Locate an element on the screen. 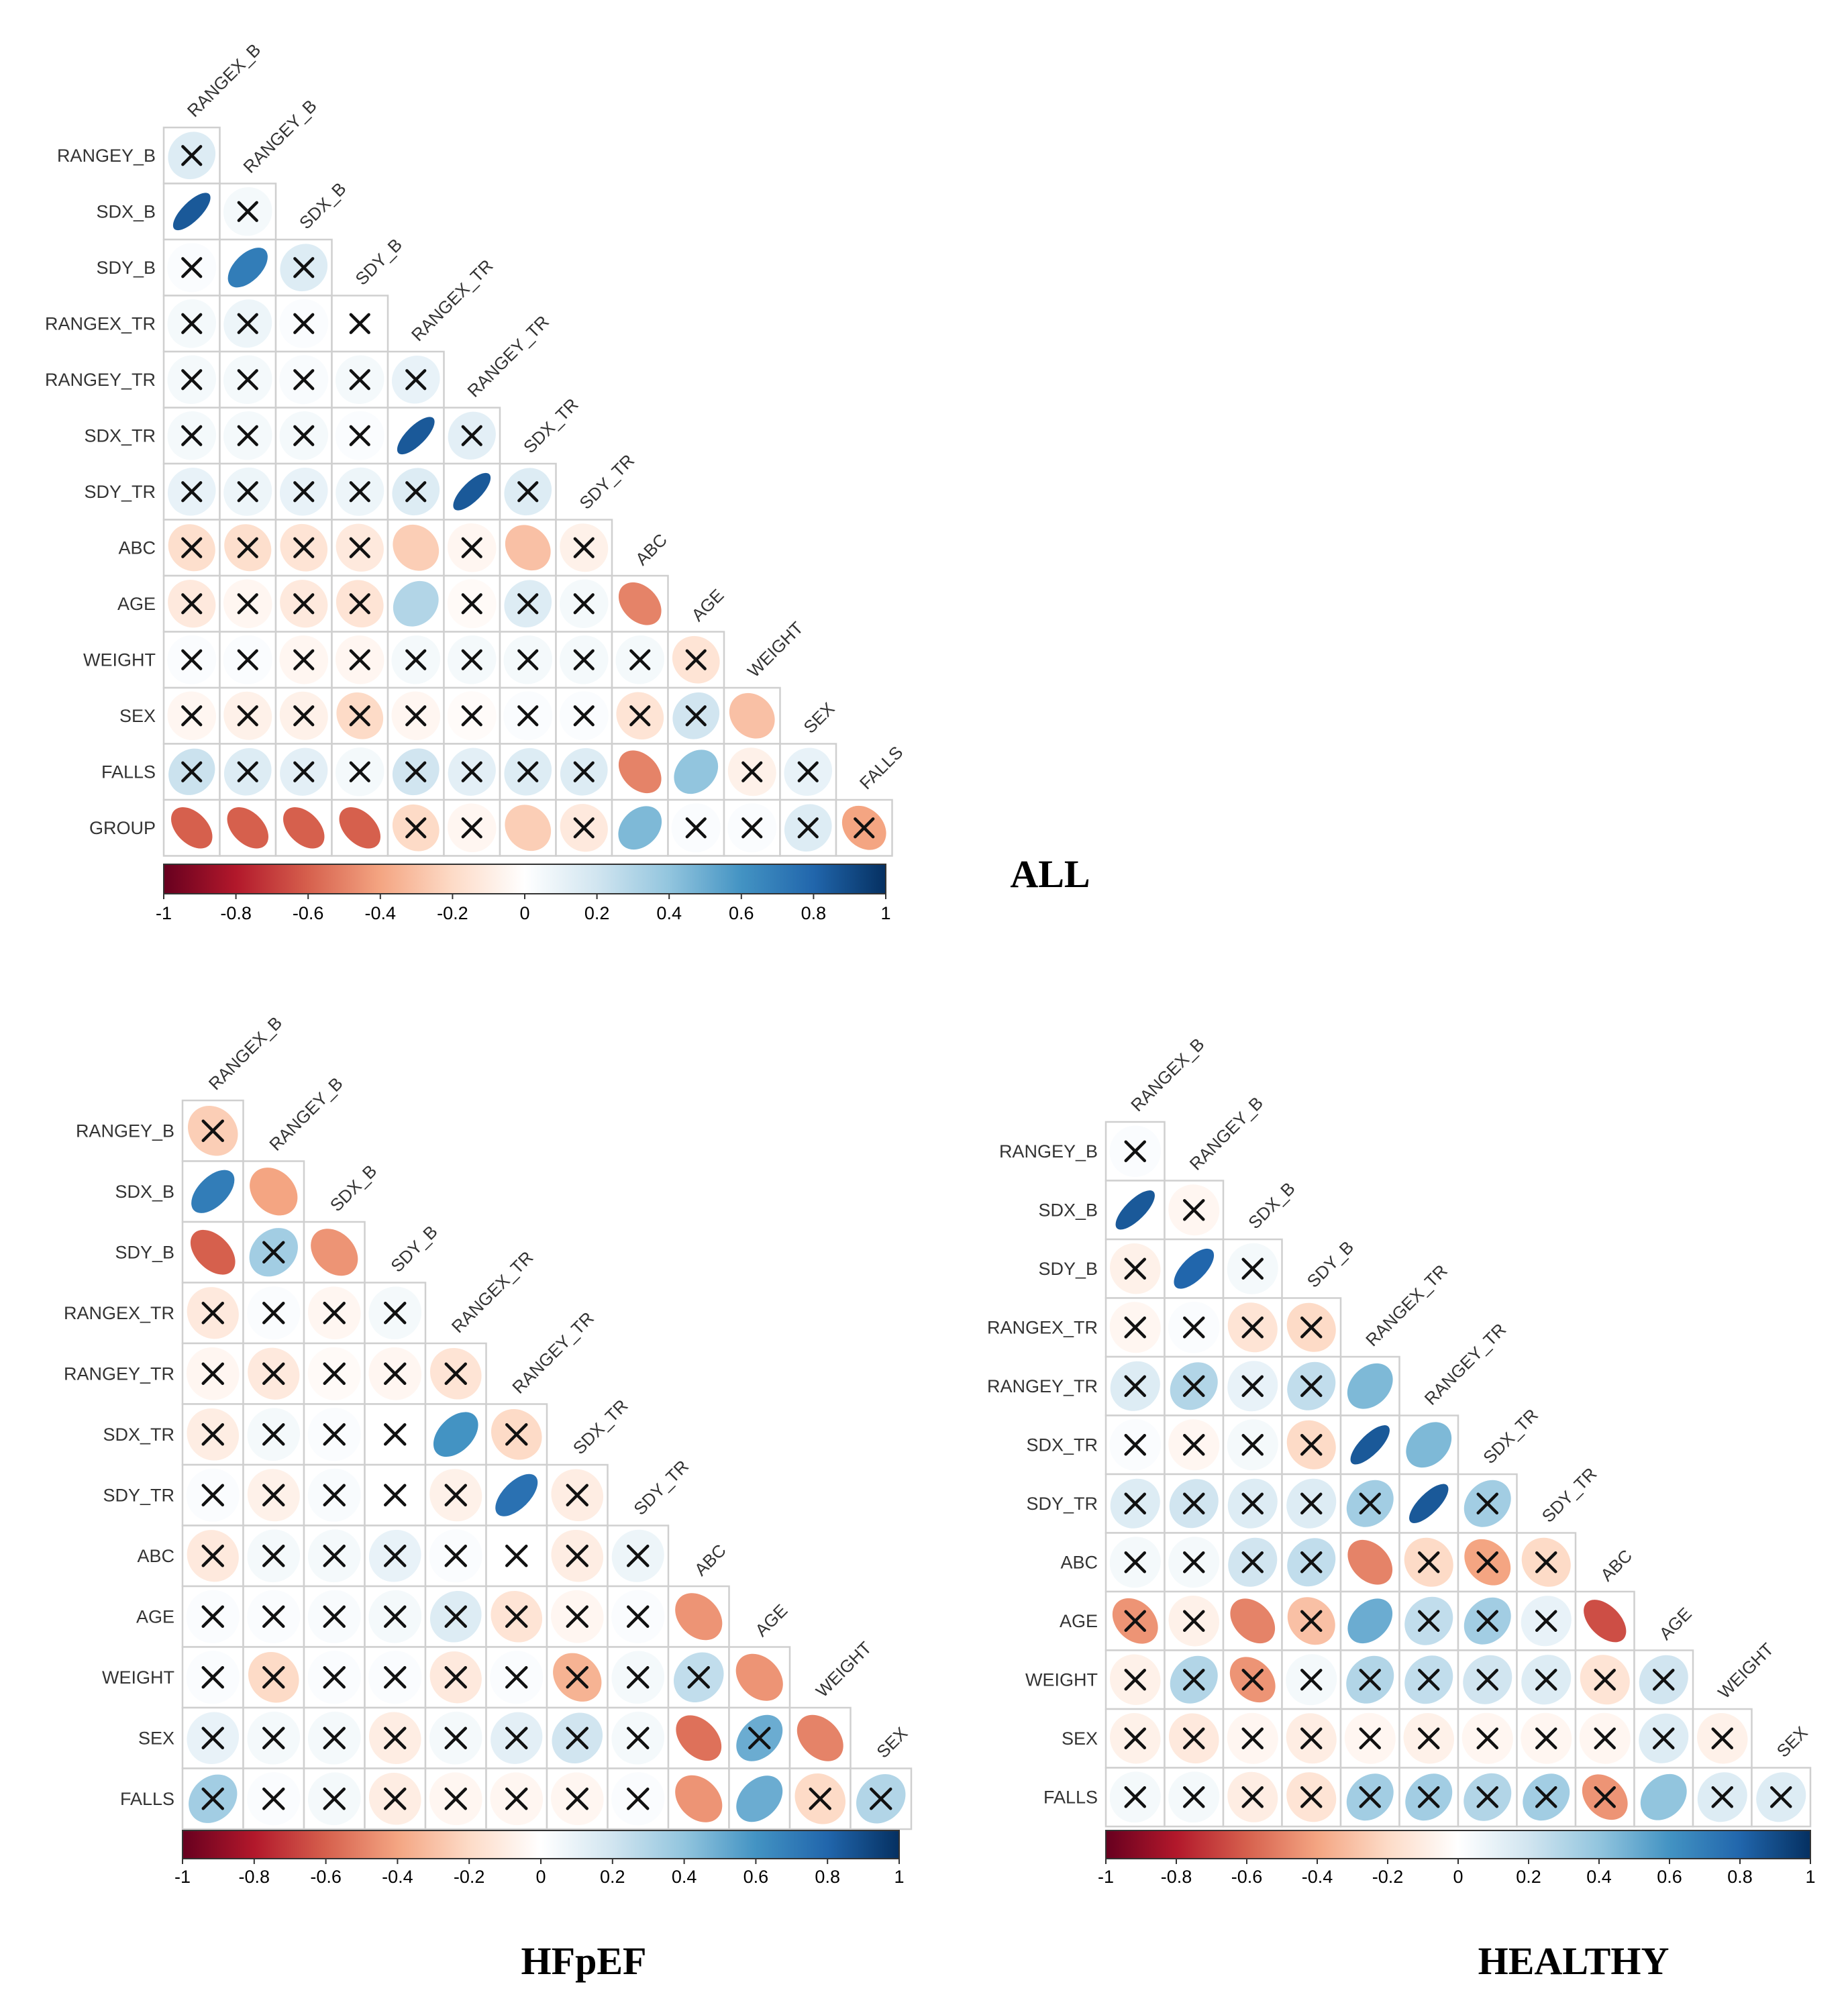  corr-cell-rangex-tr-rangey-b is located at coordinates (1194, 1328).